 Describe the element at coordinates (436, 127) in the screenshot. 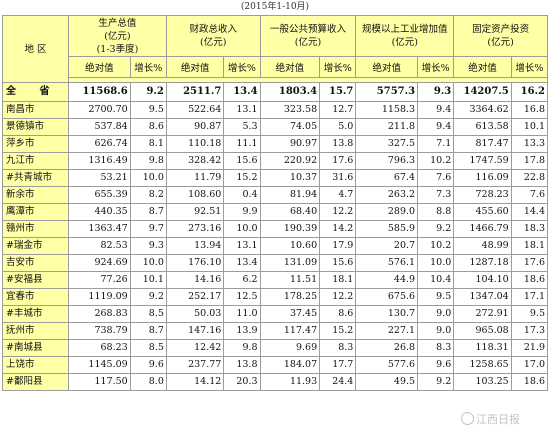

I see `growth-cell: 9.4` at that location.